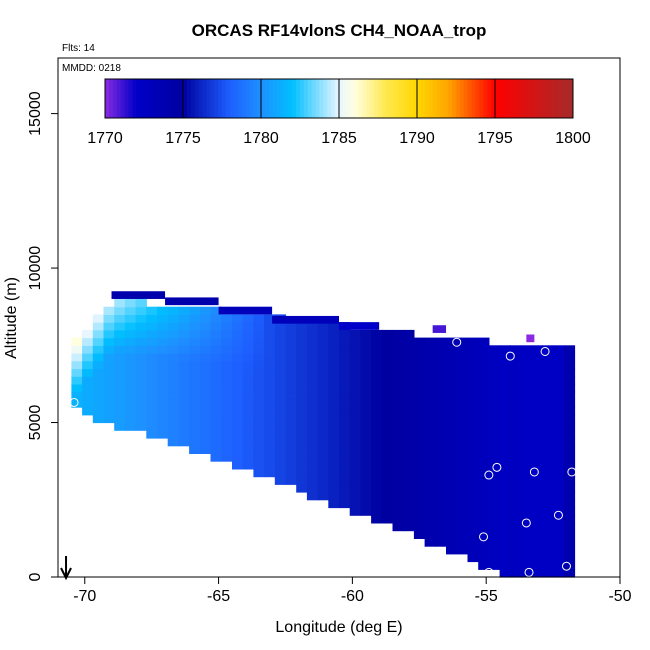 This screenshot has width=650, height=650. What do you see at coordinates (78, 48) in the screenshot?
I see `flights-annotation: Flts: 14` at bounding box center [78, 48].